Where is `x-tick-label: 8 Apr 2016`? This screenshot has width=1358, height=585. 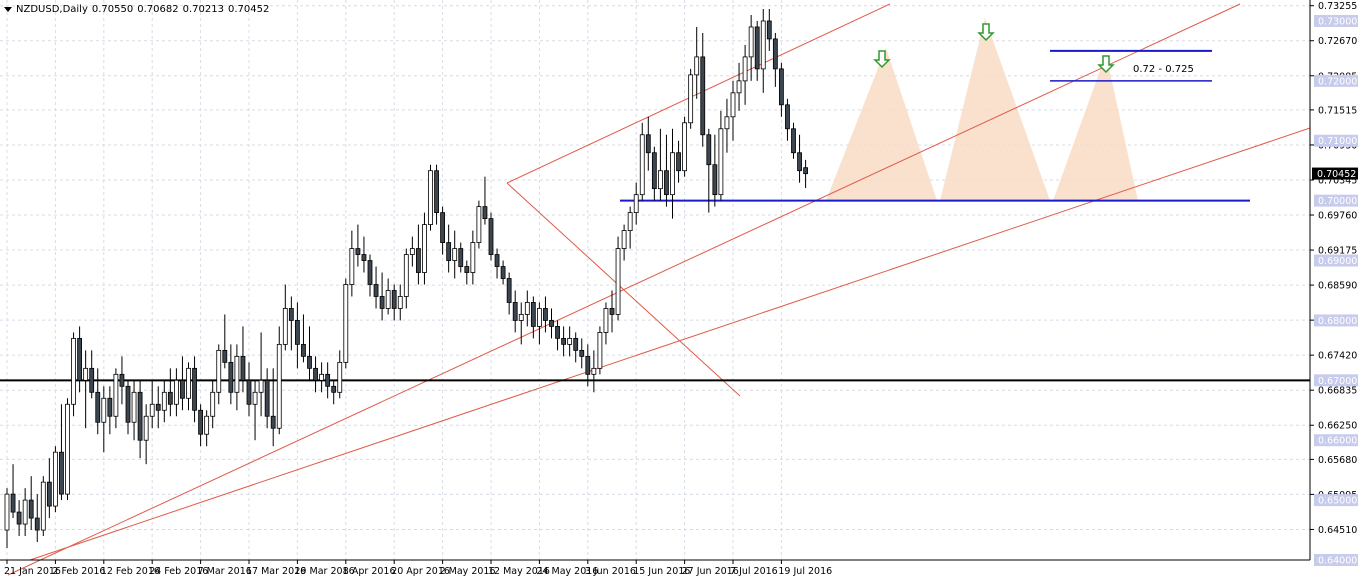 x-tick-label: 8 Apr 2016 is located at coordinates (369, 571).